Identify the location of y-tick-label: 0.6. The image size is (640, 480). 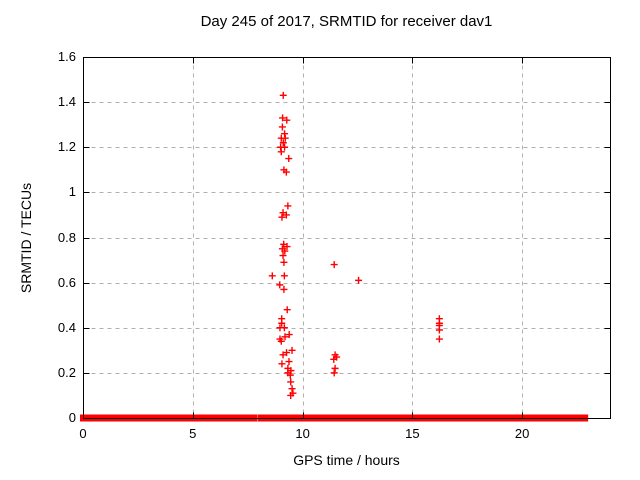
(66, 282).